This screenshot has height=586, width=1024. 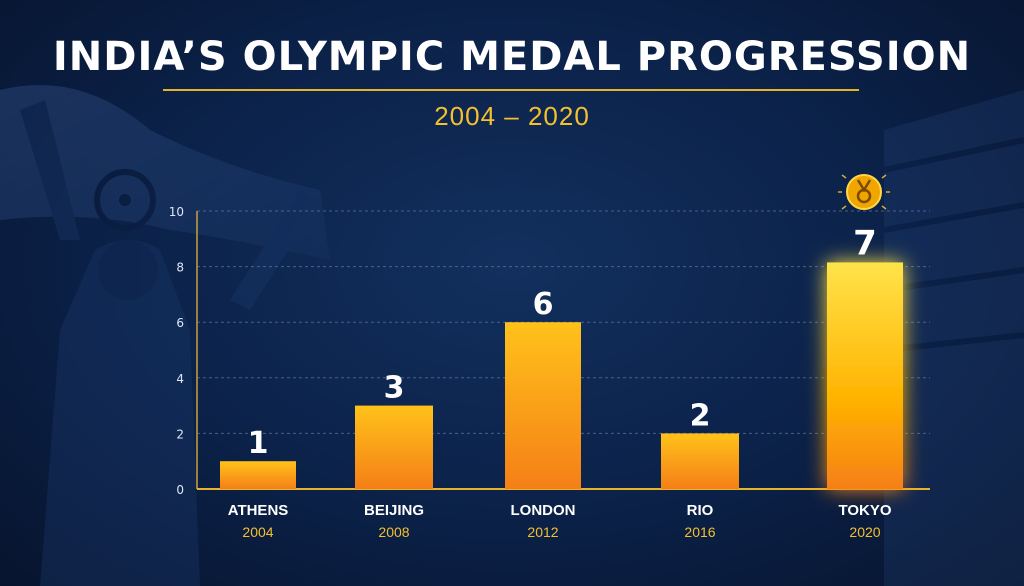 I want to click on bar-tokyo, so click(x=865, y=375).